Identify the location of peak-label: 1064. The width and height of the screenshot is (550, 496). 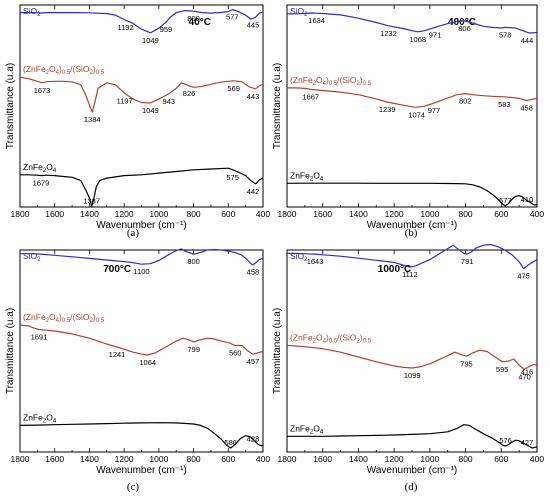
(147, 362).